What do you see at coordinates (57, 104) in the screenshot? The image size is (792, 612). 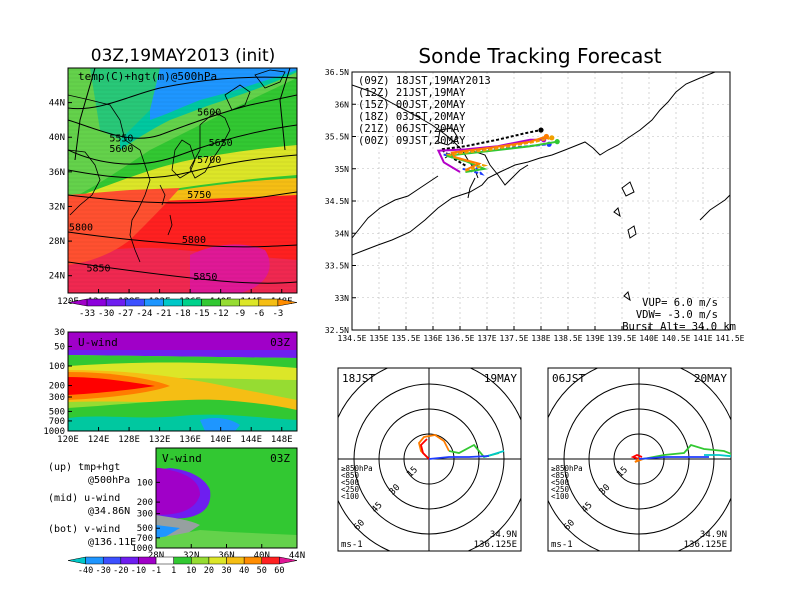 I see `map1-ytick-label: 44N` at bounding box center [57, 104].